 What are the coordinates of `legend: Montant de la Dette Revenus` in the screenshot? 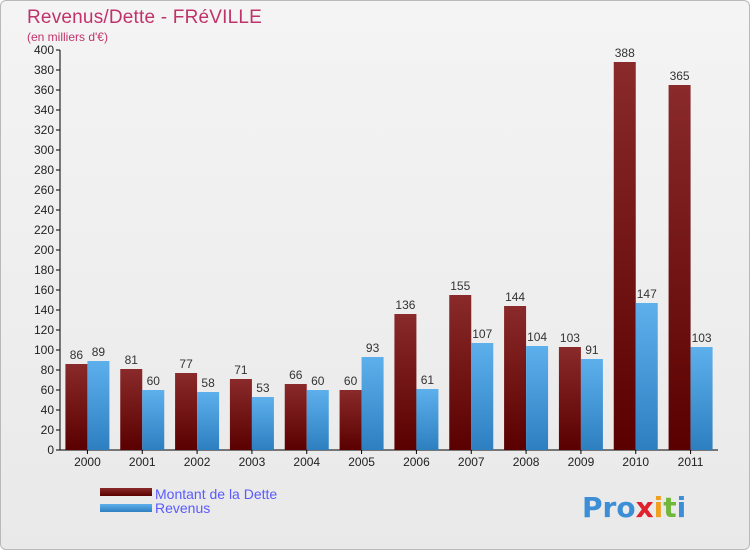 It's located at (188, 501).